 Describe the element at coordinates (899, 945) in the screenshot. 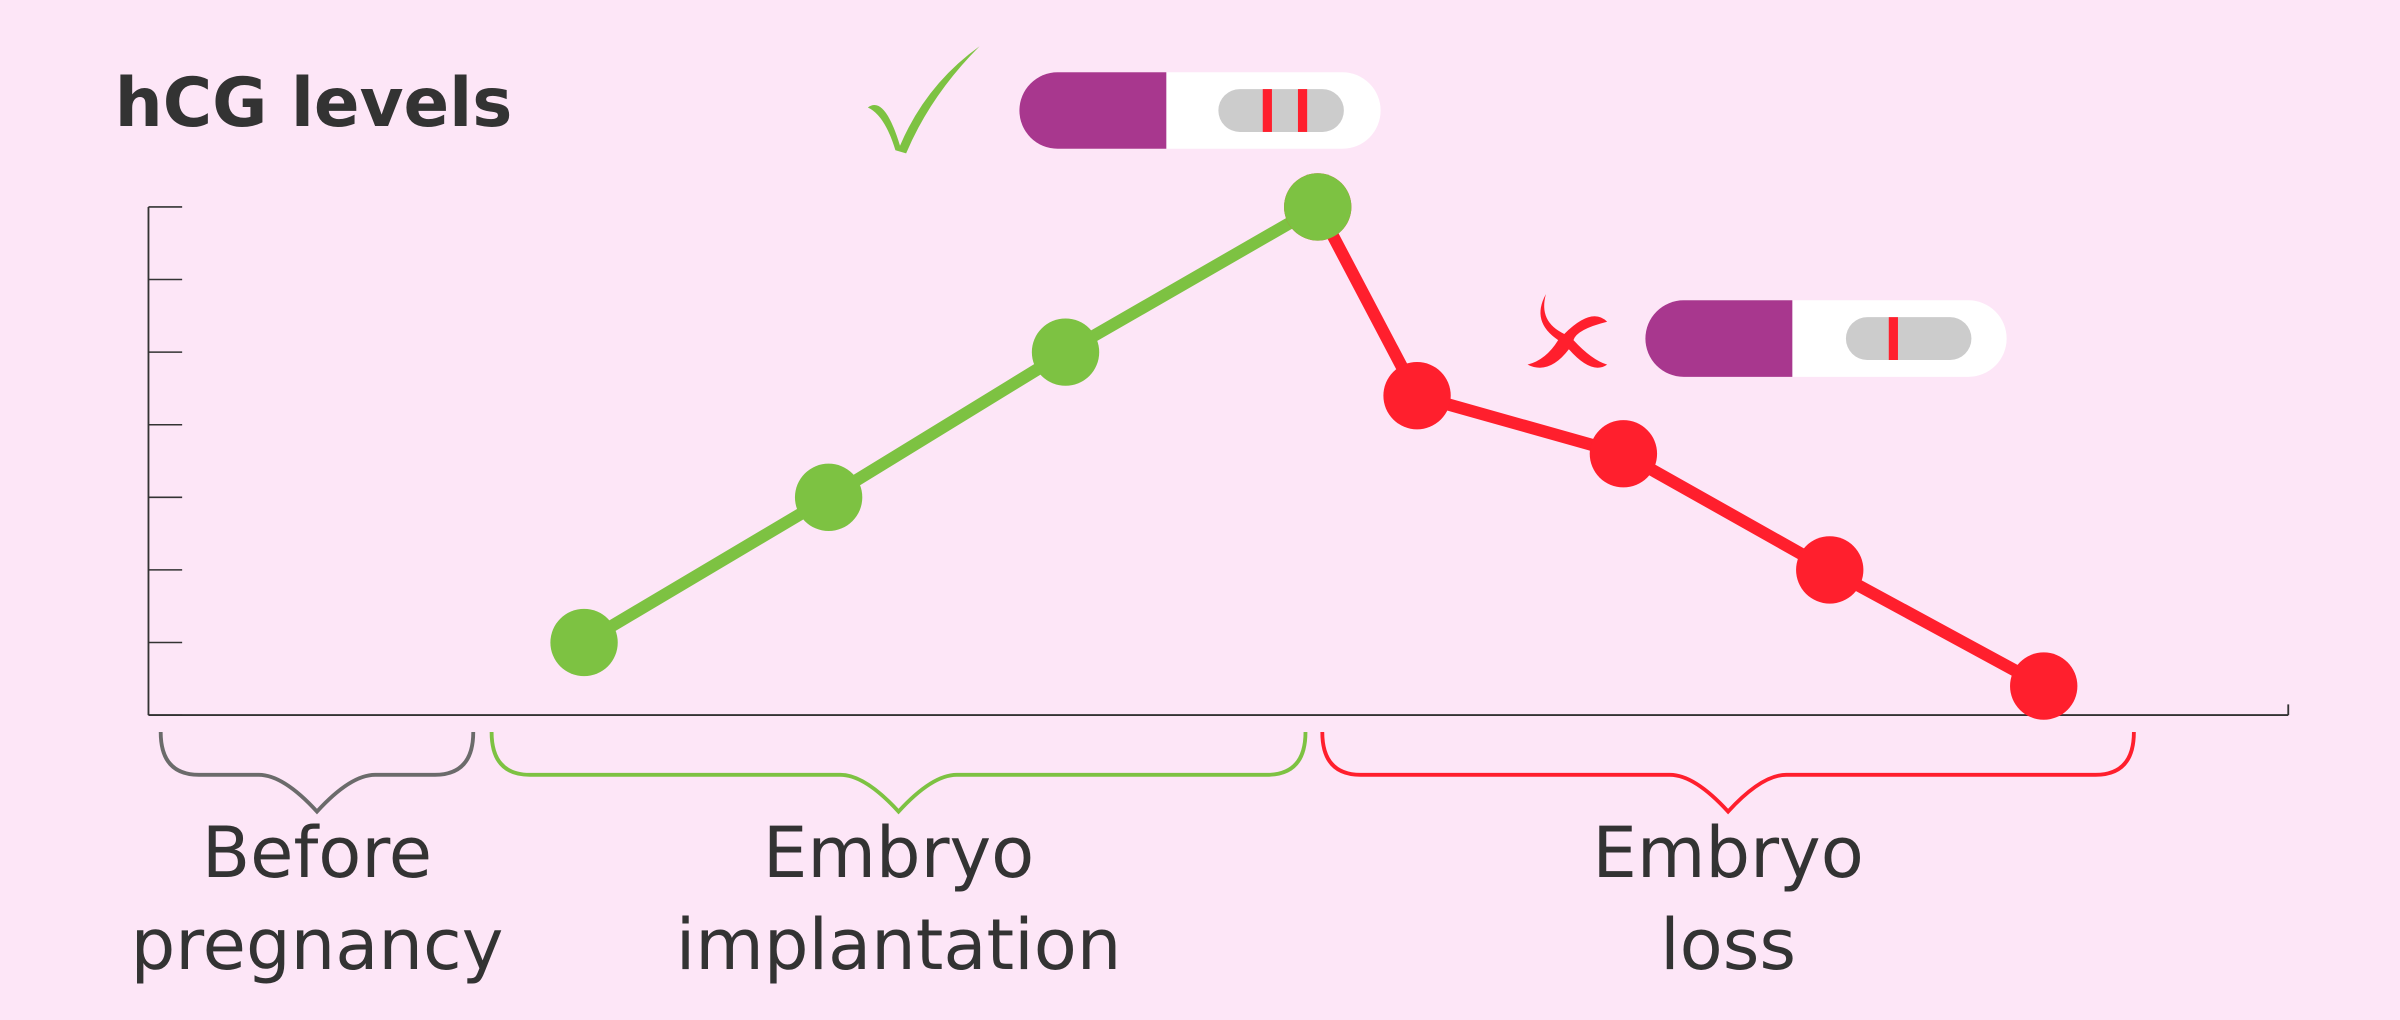

I see `region-label: implantation` at that location.